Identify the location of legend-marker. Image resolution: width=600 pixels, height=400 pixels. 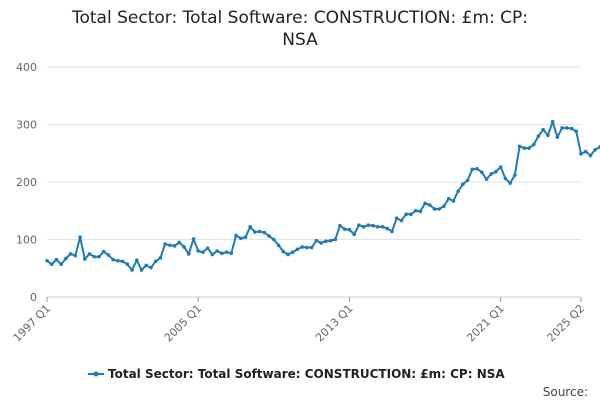
(96, 374).